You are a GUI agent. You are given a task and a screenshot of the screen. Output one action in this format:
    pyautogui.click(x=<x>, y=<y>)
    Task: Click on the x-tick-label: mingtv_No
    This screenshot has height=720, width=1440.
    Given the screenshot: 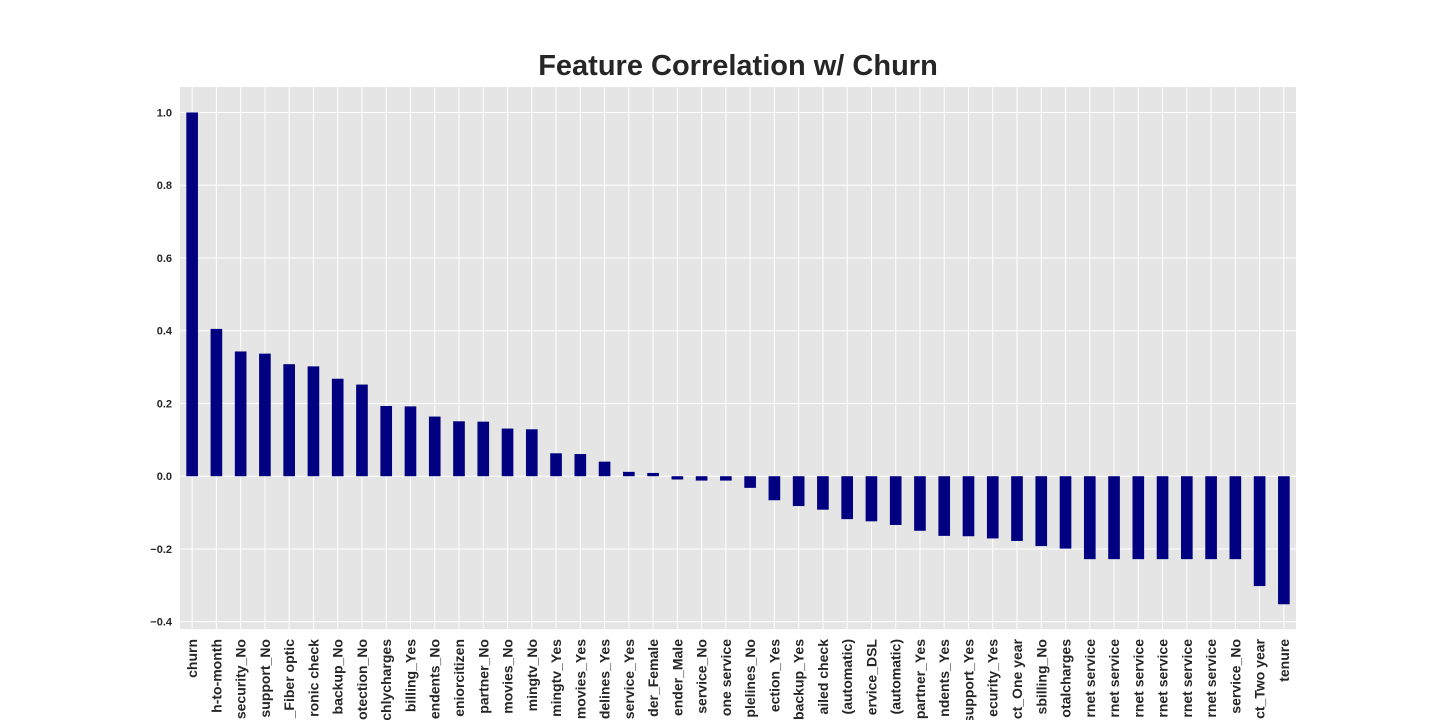 What is the action you would take?
    pyautogui.click(x=532, y=675)
    